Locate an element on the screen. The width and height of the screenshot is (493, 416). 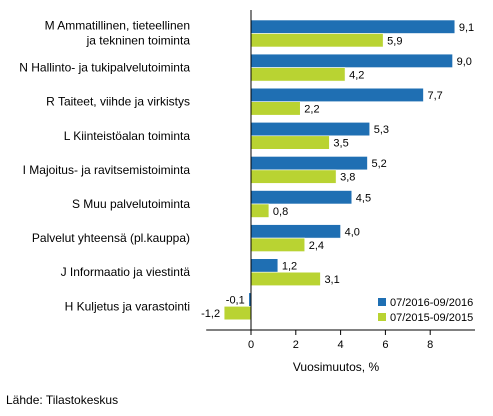
data-label: 9,0 is located at coordinates (464, 62).